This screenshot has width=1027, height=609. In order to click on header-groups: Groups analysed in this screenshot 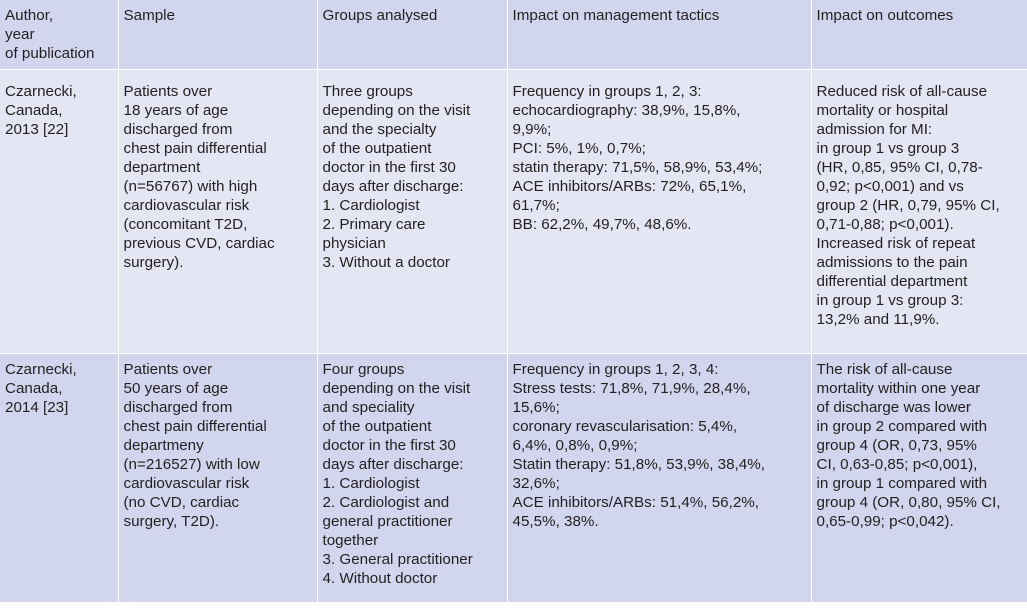, I will do `click(412, 35)`.